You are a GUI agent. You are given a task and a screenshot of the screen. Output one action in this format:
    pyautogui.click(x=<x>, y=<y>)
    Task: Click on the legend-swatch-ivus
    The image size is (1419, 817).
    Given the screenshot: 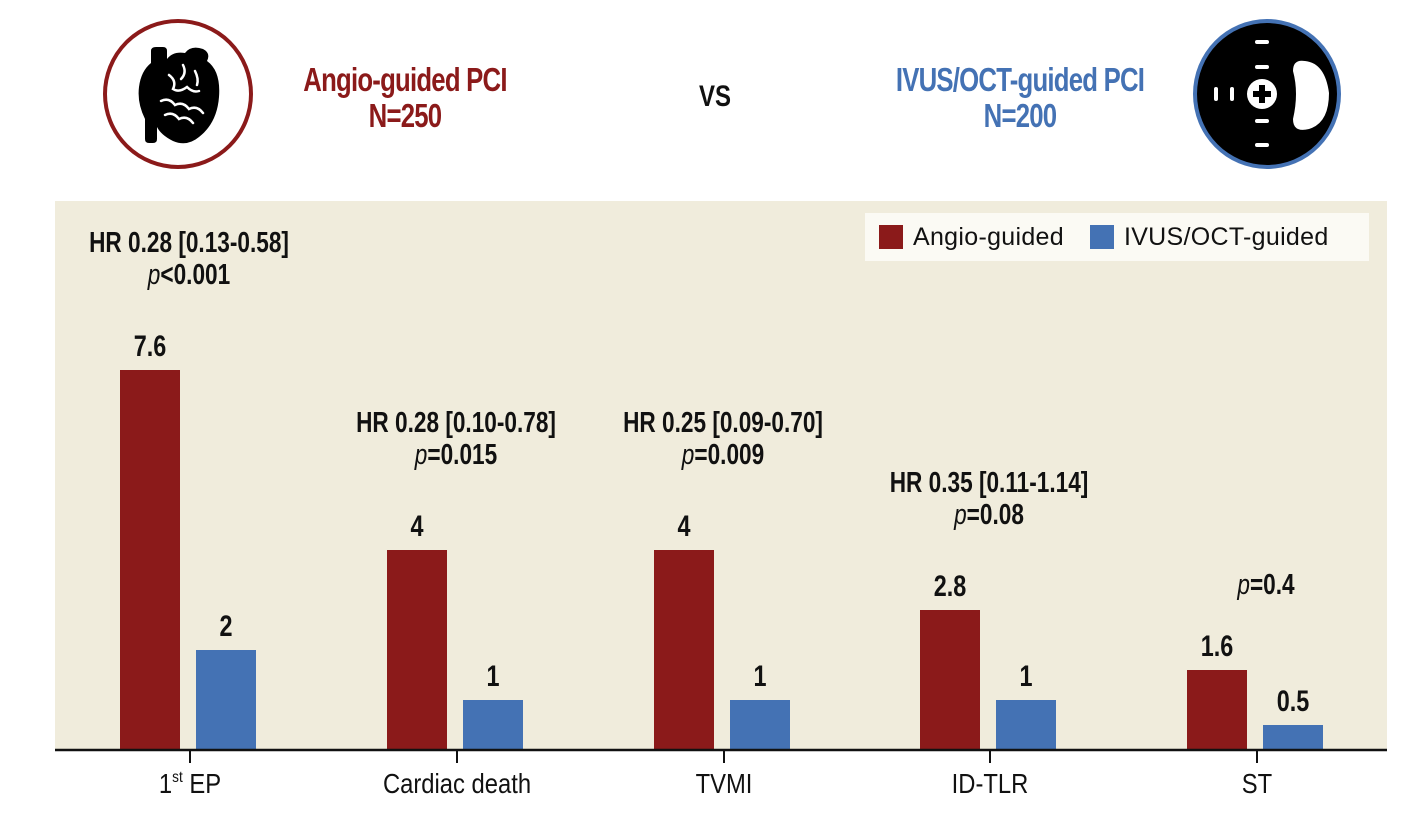 What is the action you would take?
    pyautogui.click(x=1101, y=237)
    